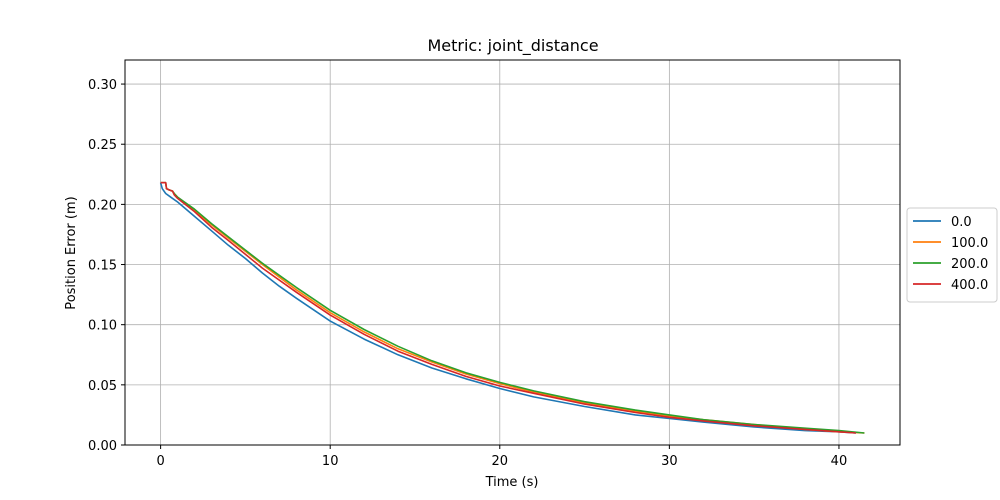  What do you see at coordinates (330, 461) in the screenshot?
I see `x-tick-label: 10` at bounding box center [330, 461].